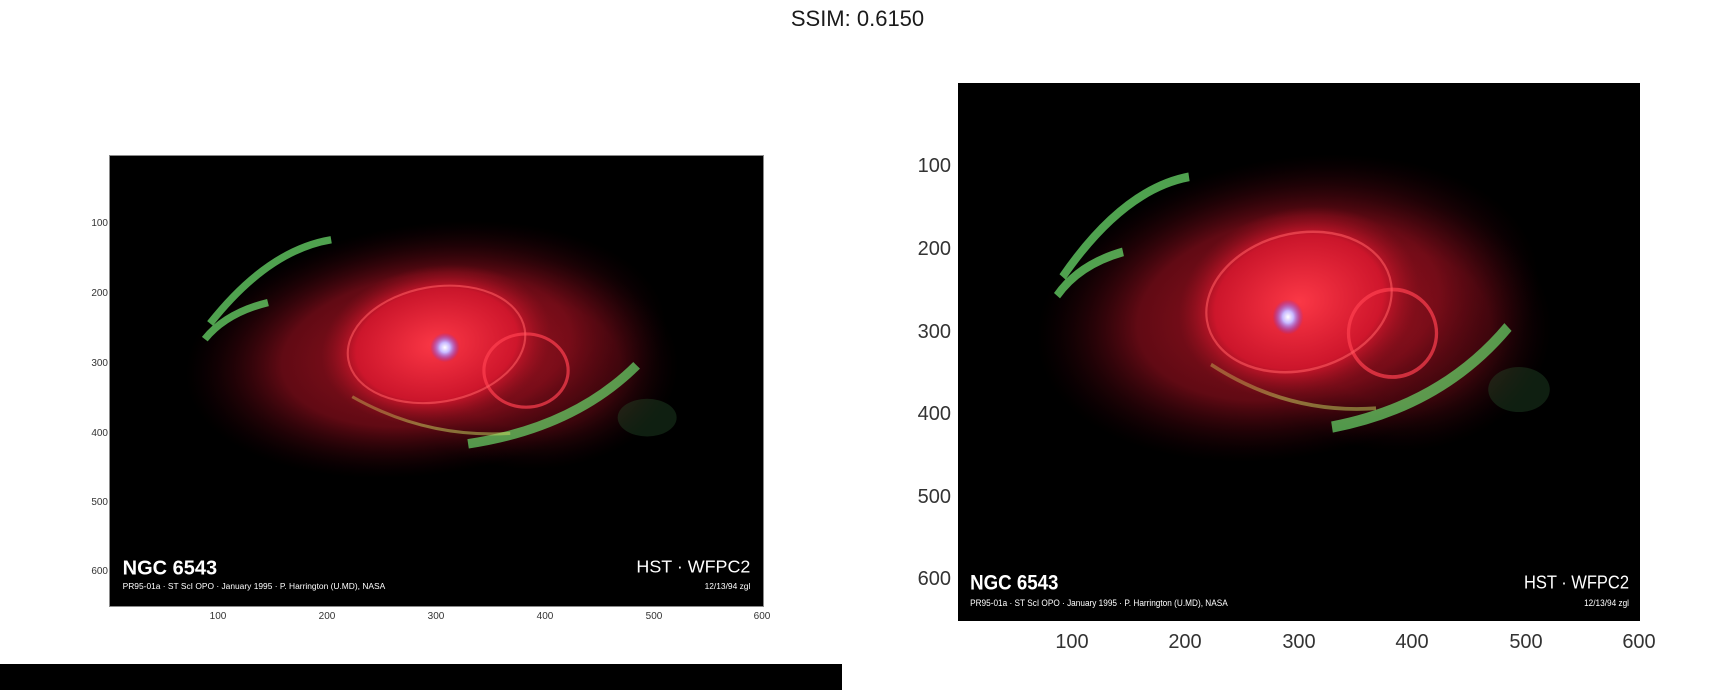 The height and width of the screenshot is (690, 1715). Describe the element at coordinates (1014, 583) in the screenshot. I see `right-caption-name: NGC 6543` at that location.